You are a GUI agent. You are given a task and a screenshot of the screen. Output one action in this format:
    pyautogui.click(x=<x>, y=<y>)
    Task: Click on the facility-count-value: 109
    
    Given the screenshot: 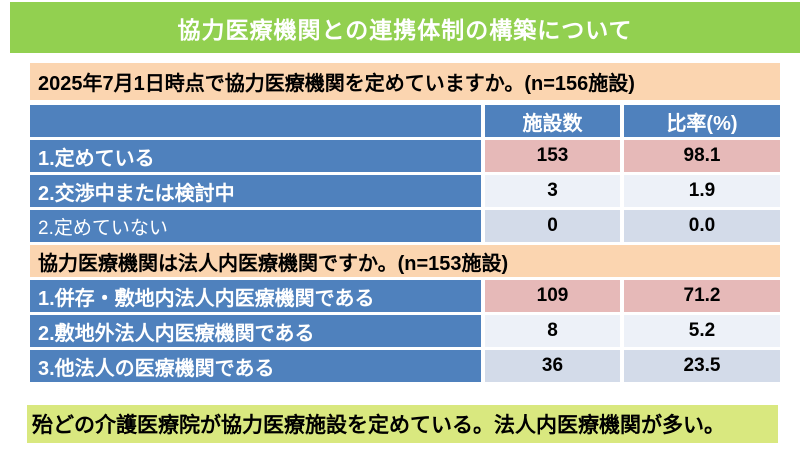 What is the action you would take?
    pyautogui.click(x=552, y=296)
    